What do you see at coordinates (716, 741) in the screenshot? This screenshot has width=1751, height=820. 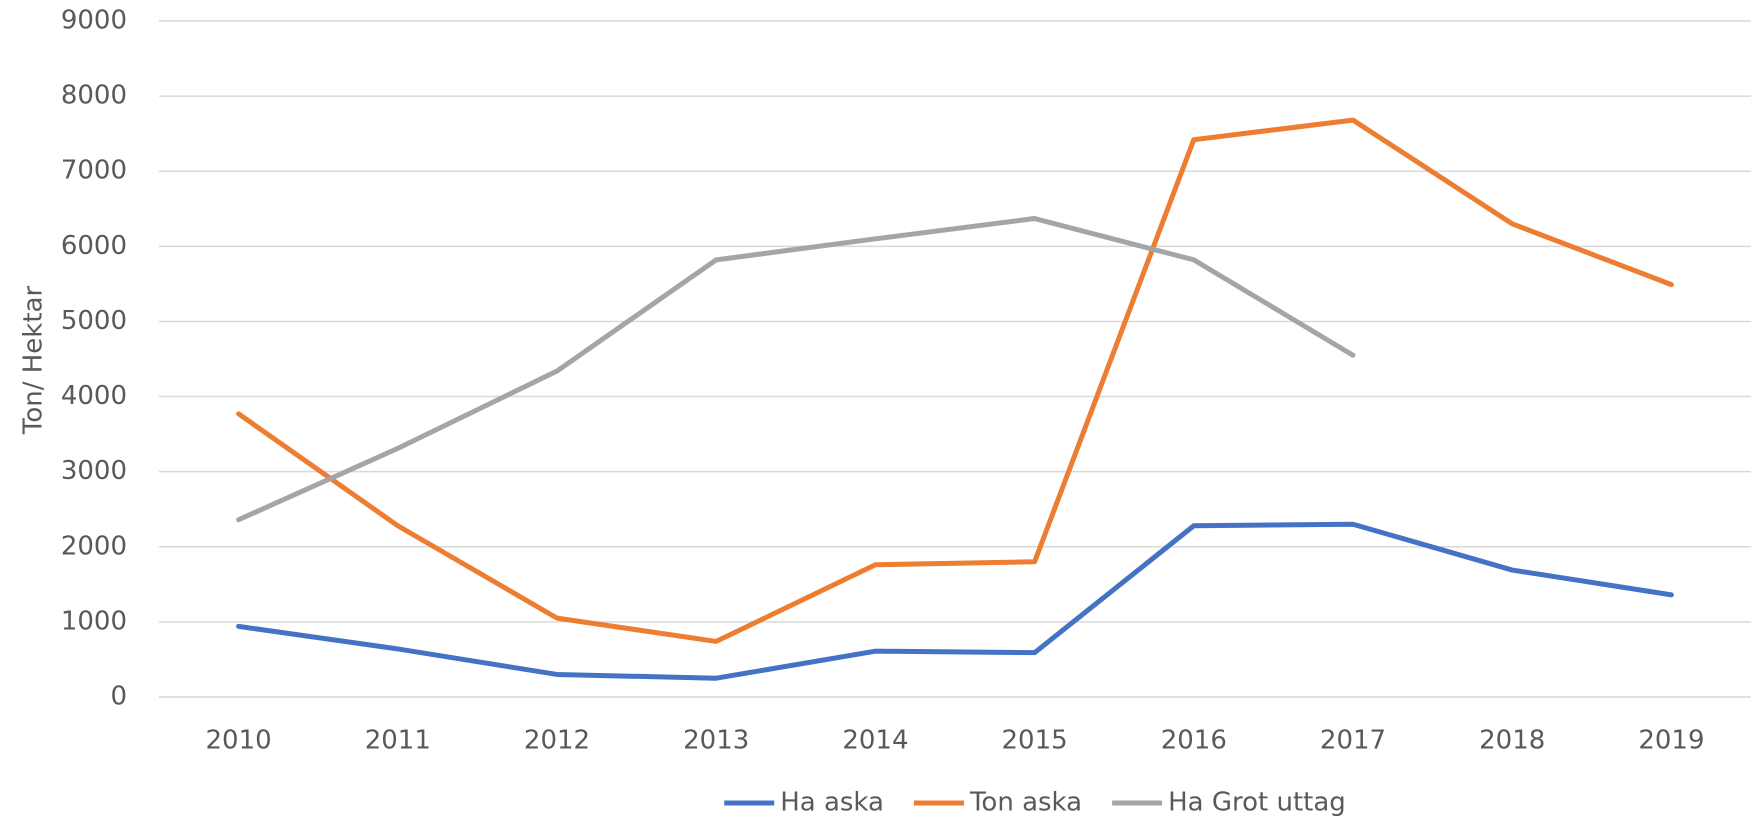 I see `x-tick-label: 2013` at bounding box center [716, 741].